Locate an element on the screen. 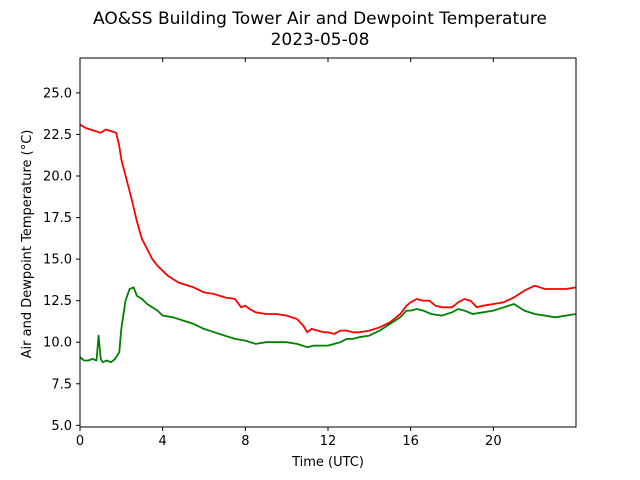  y-tick-label: 20.0 is located at coordinates (57, 177).